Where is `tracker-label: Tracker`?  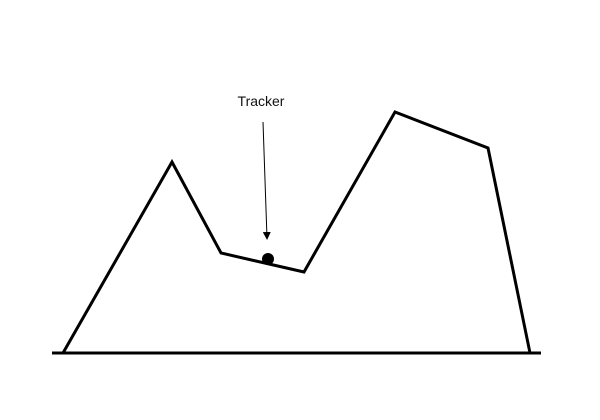 tracker-label: Tracker is located at coordinates (261, 101).